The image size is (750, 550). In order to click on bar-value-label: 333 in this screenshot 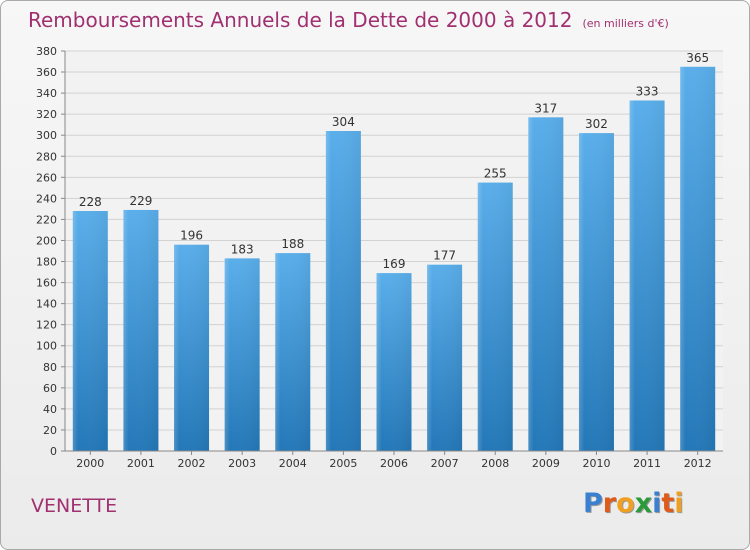, I will do `click(647, 91)`.